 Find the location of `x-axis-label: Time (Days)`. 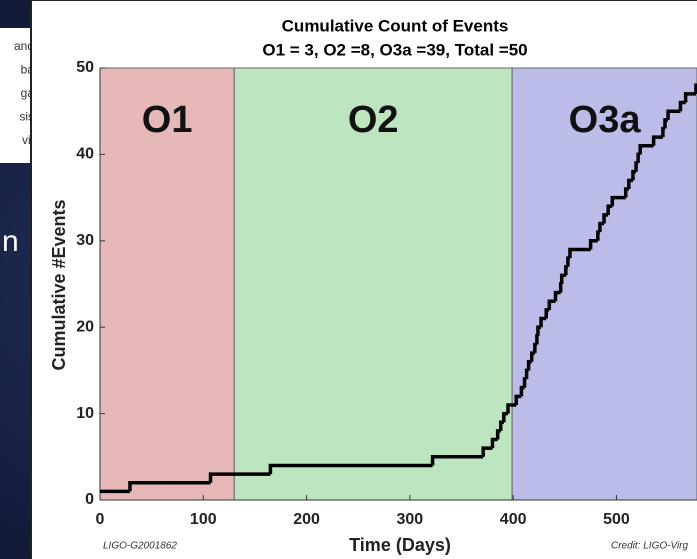

x-axis-label: Time (Days) is located at coordinates (400, 545).